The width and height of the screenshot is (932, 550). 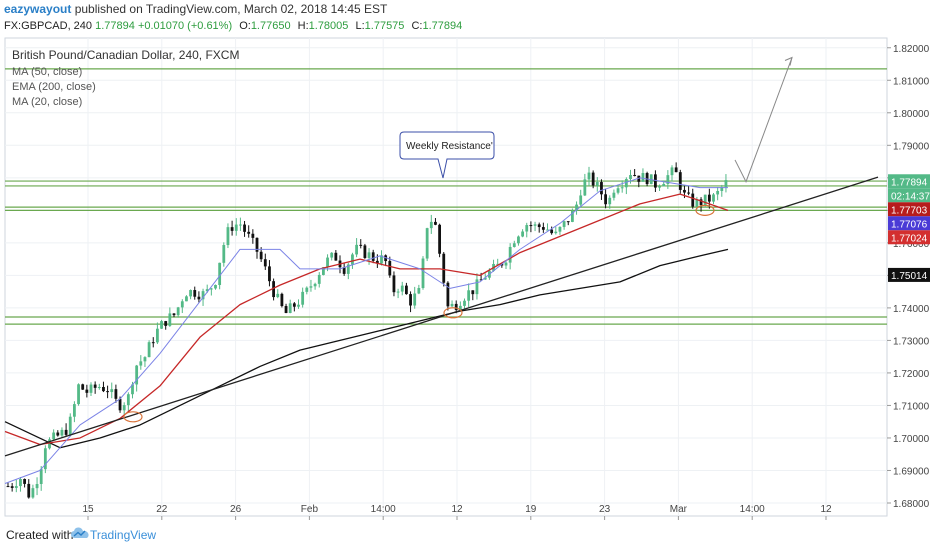 I want to click on weekly-resistance-callout: Weekly Resistance', so click(x=447, y=155).